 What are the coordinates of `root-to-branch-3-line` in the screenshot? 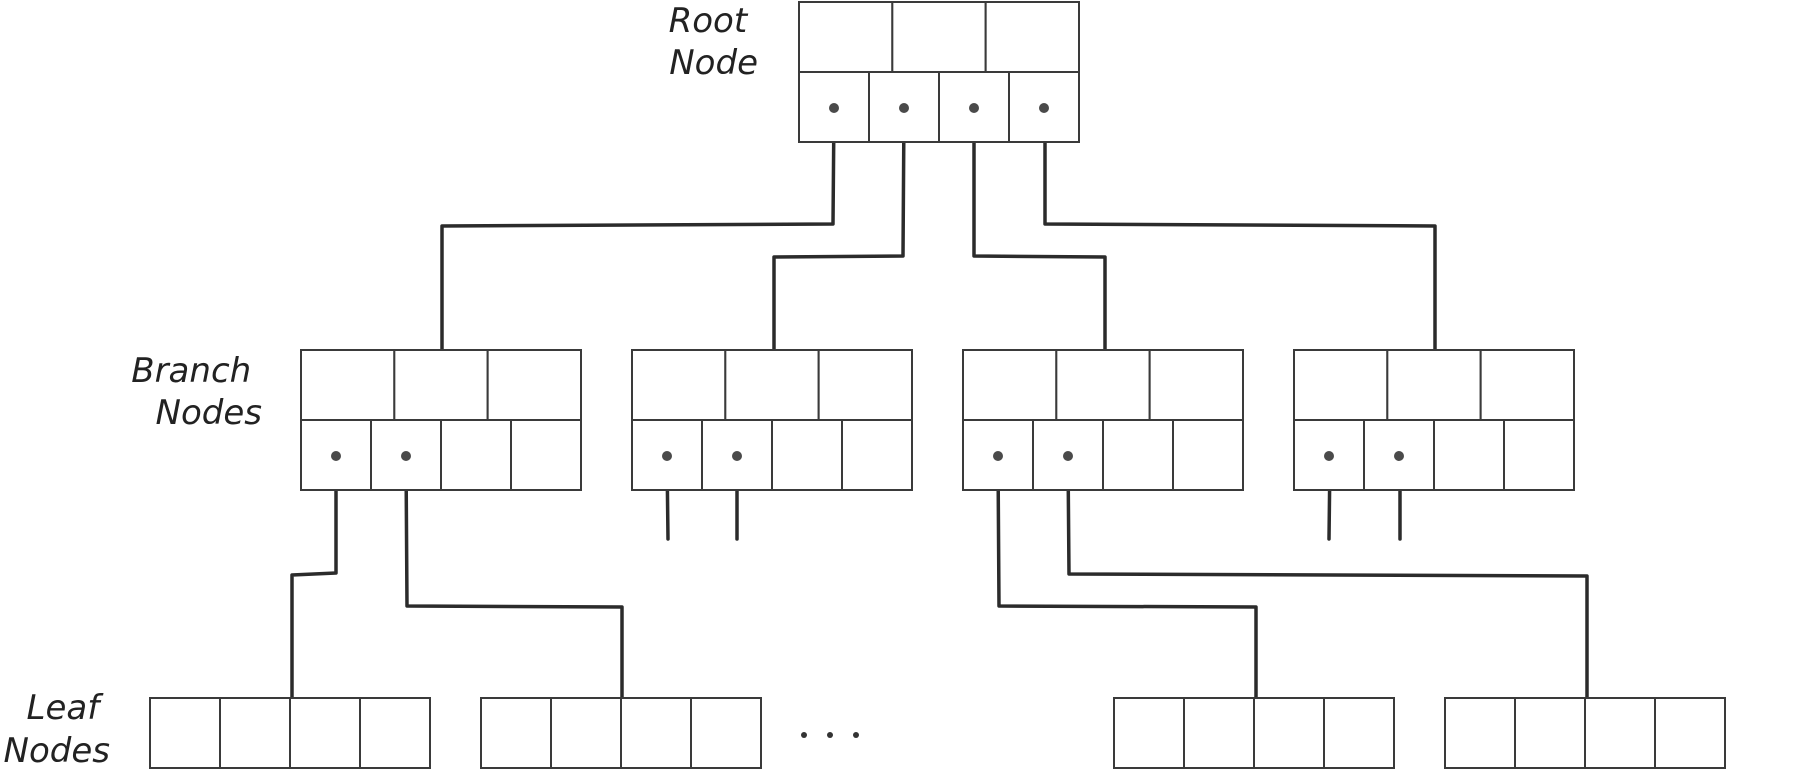 It's located at (1039, 229).